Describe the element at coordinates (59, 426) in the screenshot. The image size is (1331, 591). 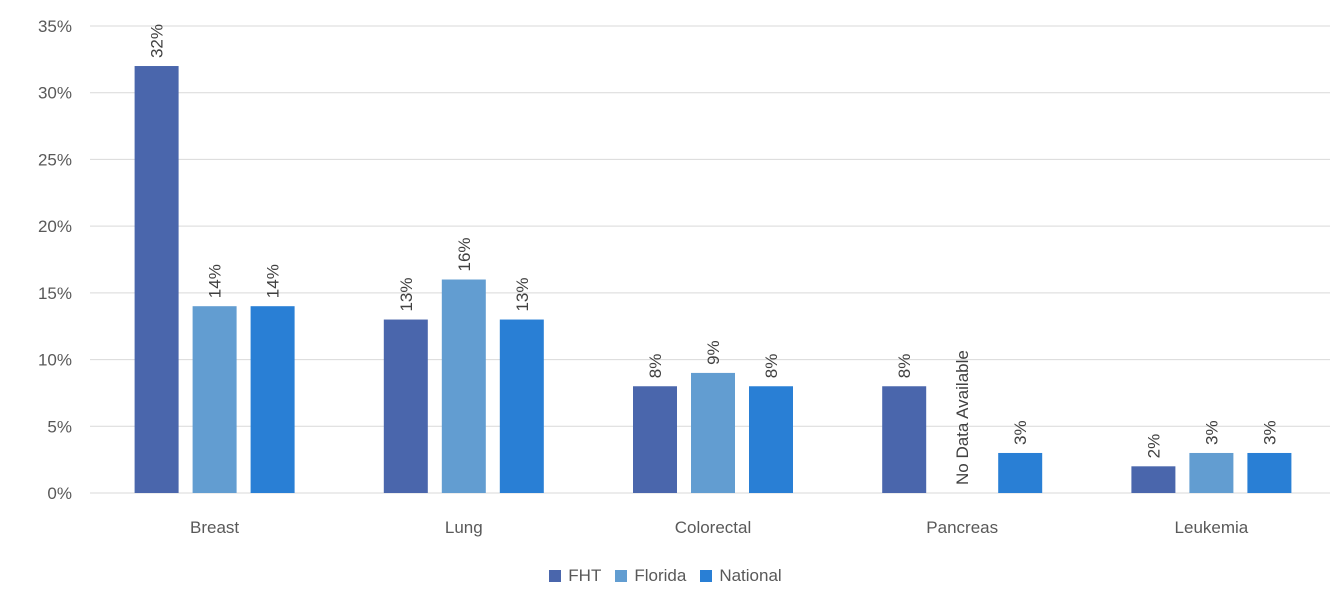
I see `y-tick-label: 5%` at that location.